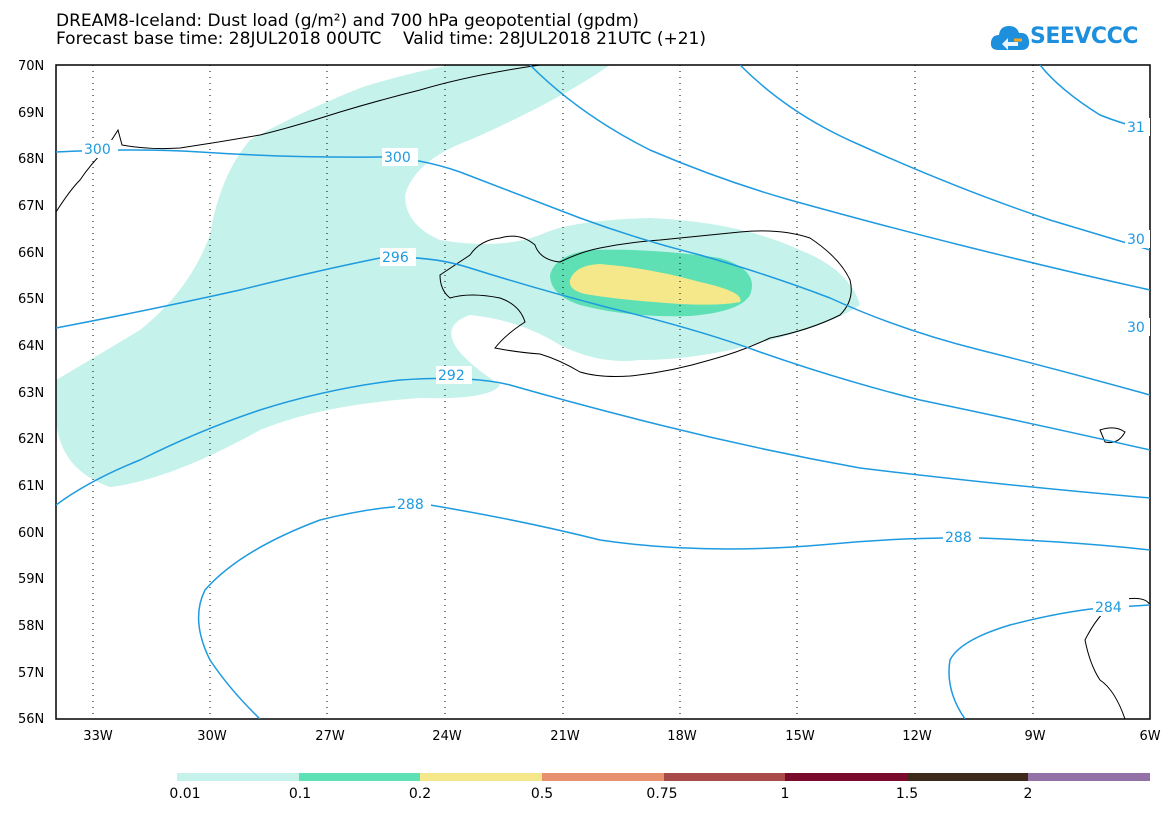 This screenshot has width=1175, height=815. Describe the element at coordinates (420, 794) in the screenshot. I see `colorbar-label: 0.2` at that location.